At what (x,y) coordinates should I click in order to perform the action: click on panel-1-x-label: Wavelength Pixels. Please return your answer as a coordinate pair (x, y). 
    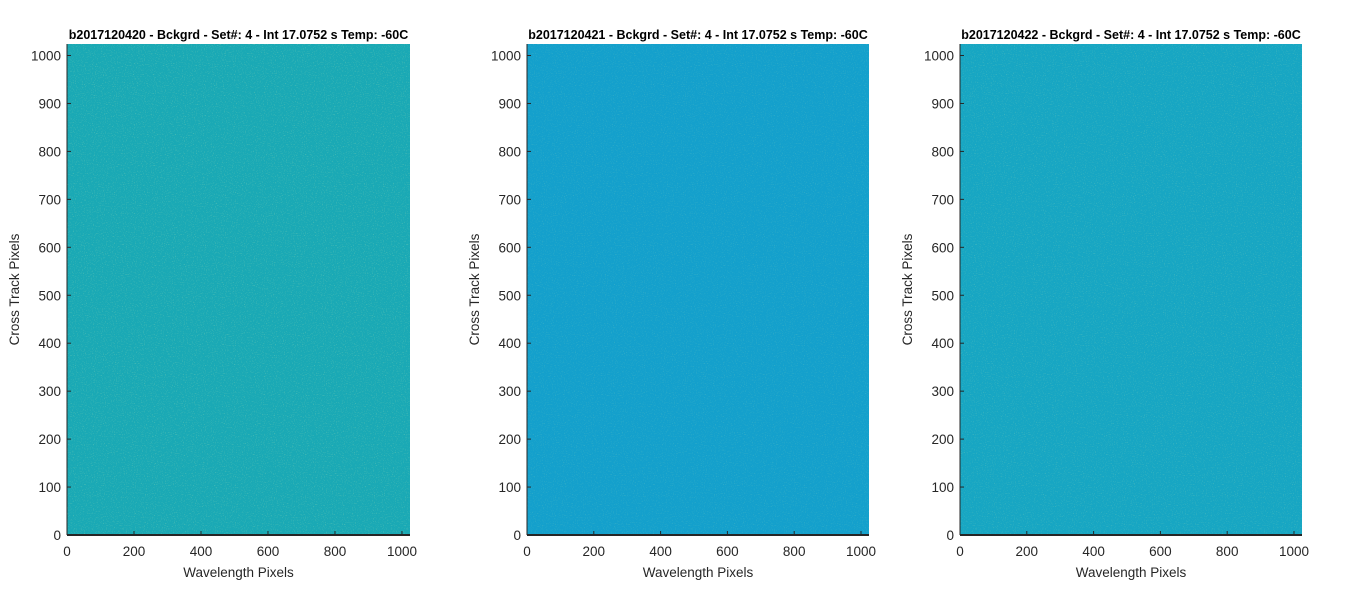
    Looking at the image, I should click on (238, 572).